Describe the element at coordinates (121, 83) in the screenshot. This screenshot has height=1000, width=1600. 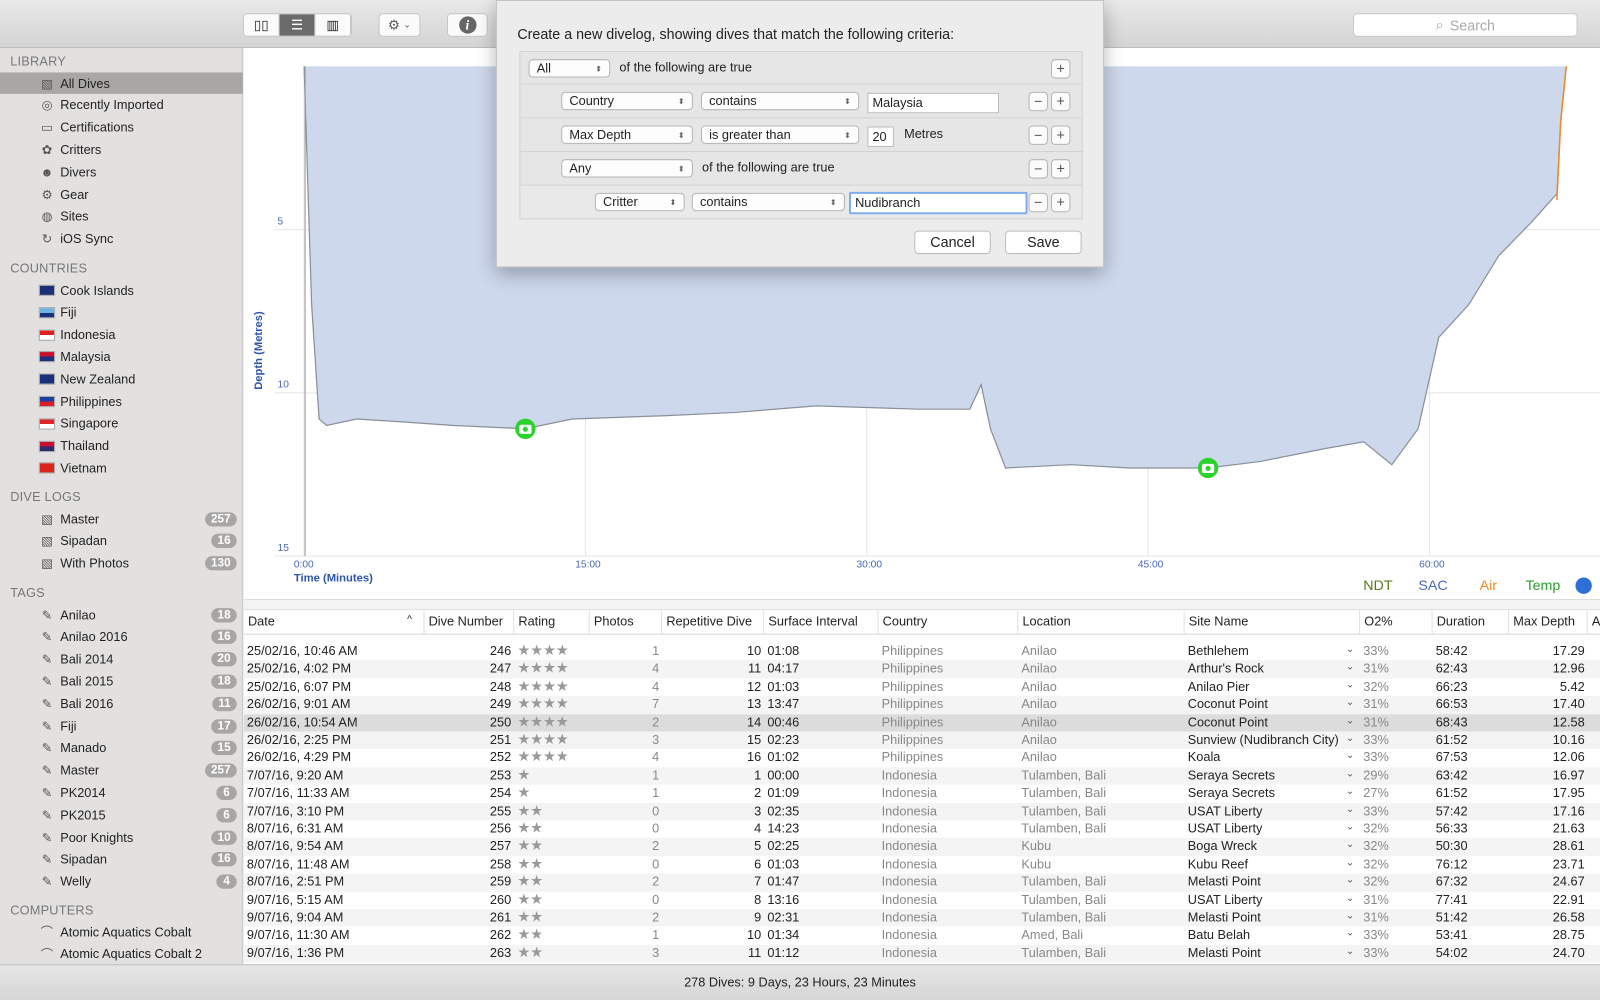
I see `sidebar-item: ▧ All Dives` at that location.